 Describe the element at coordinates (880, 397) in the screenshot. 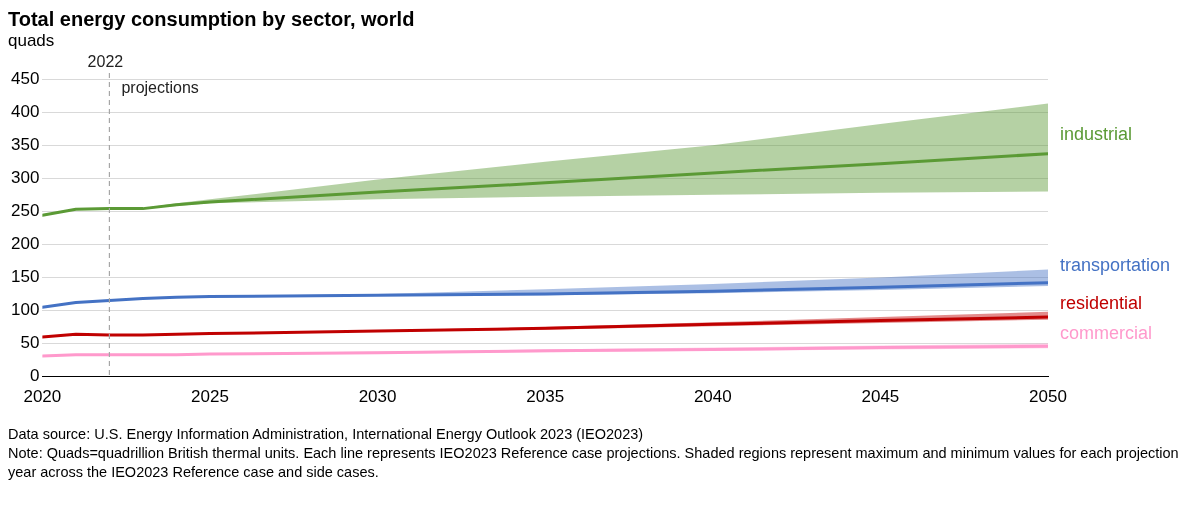

I see `x-tick-label: 2045` at that location.